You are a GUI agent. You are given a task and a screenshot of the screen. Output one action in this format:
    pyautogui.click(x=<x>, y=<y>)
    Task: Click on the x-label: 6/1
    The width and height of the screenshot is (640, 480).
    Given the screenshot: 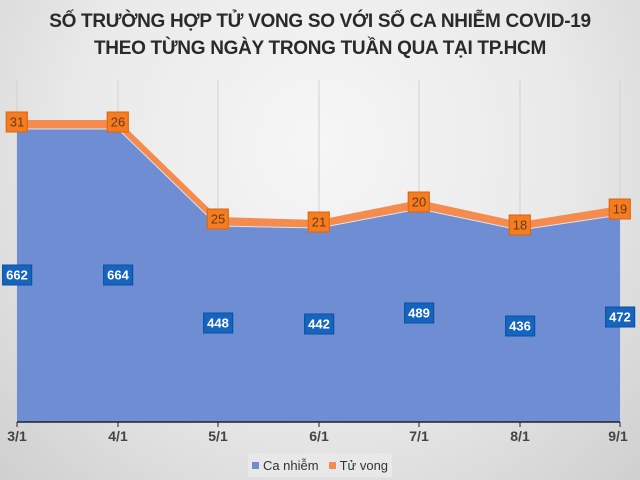 What is the action you would take?
    pyautogui.click(x=319, y=436)
    